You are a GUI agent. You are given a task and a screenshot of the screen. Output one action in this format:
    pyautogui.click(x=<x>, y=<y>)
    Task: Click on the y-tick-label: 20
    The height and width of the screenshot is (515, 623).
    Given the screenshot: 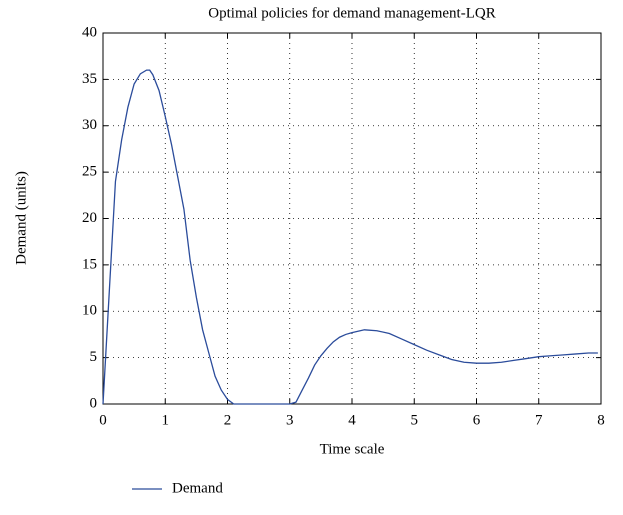 What is the action you would take?
    pyautogui.click(x=89, y=218)
    